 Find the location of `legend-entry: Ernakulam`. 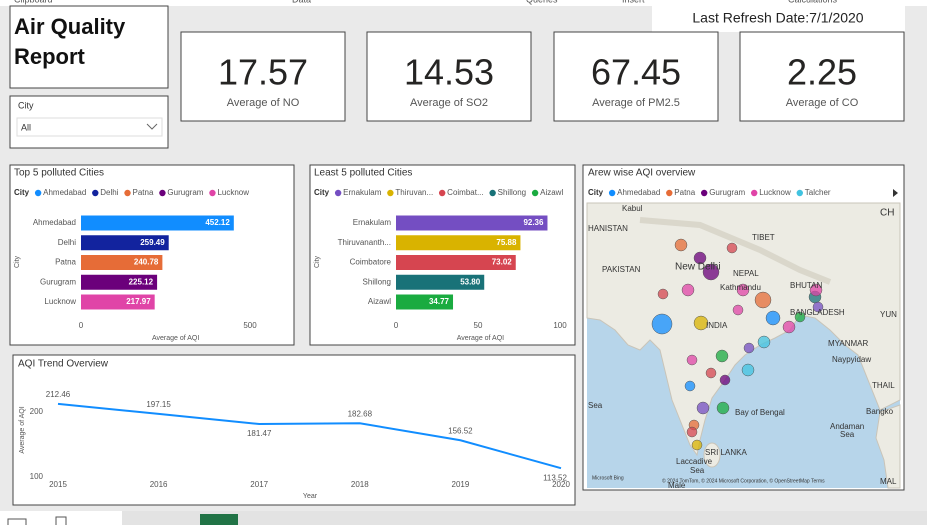

legend-entry: Ernakulam is located at coordinates (362, 192).